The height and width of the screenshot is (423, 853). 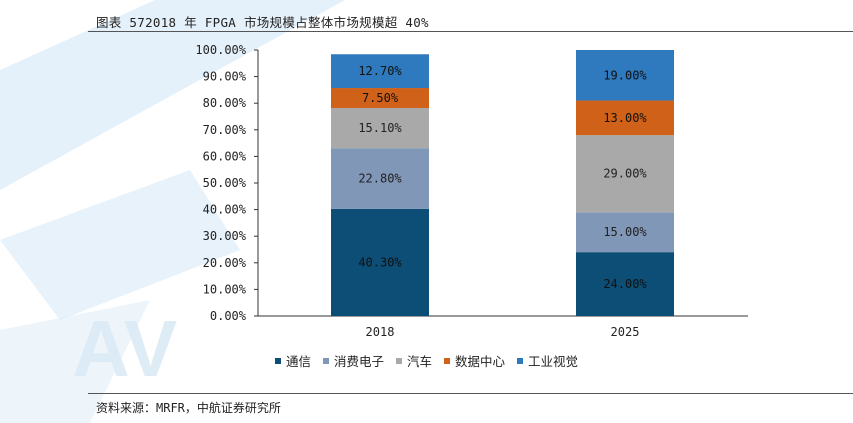 I want to click on top-rule, so click(x=470, y=31).